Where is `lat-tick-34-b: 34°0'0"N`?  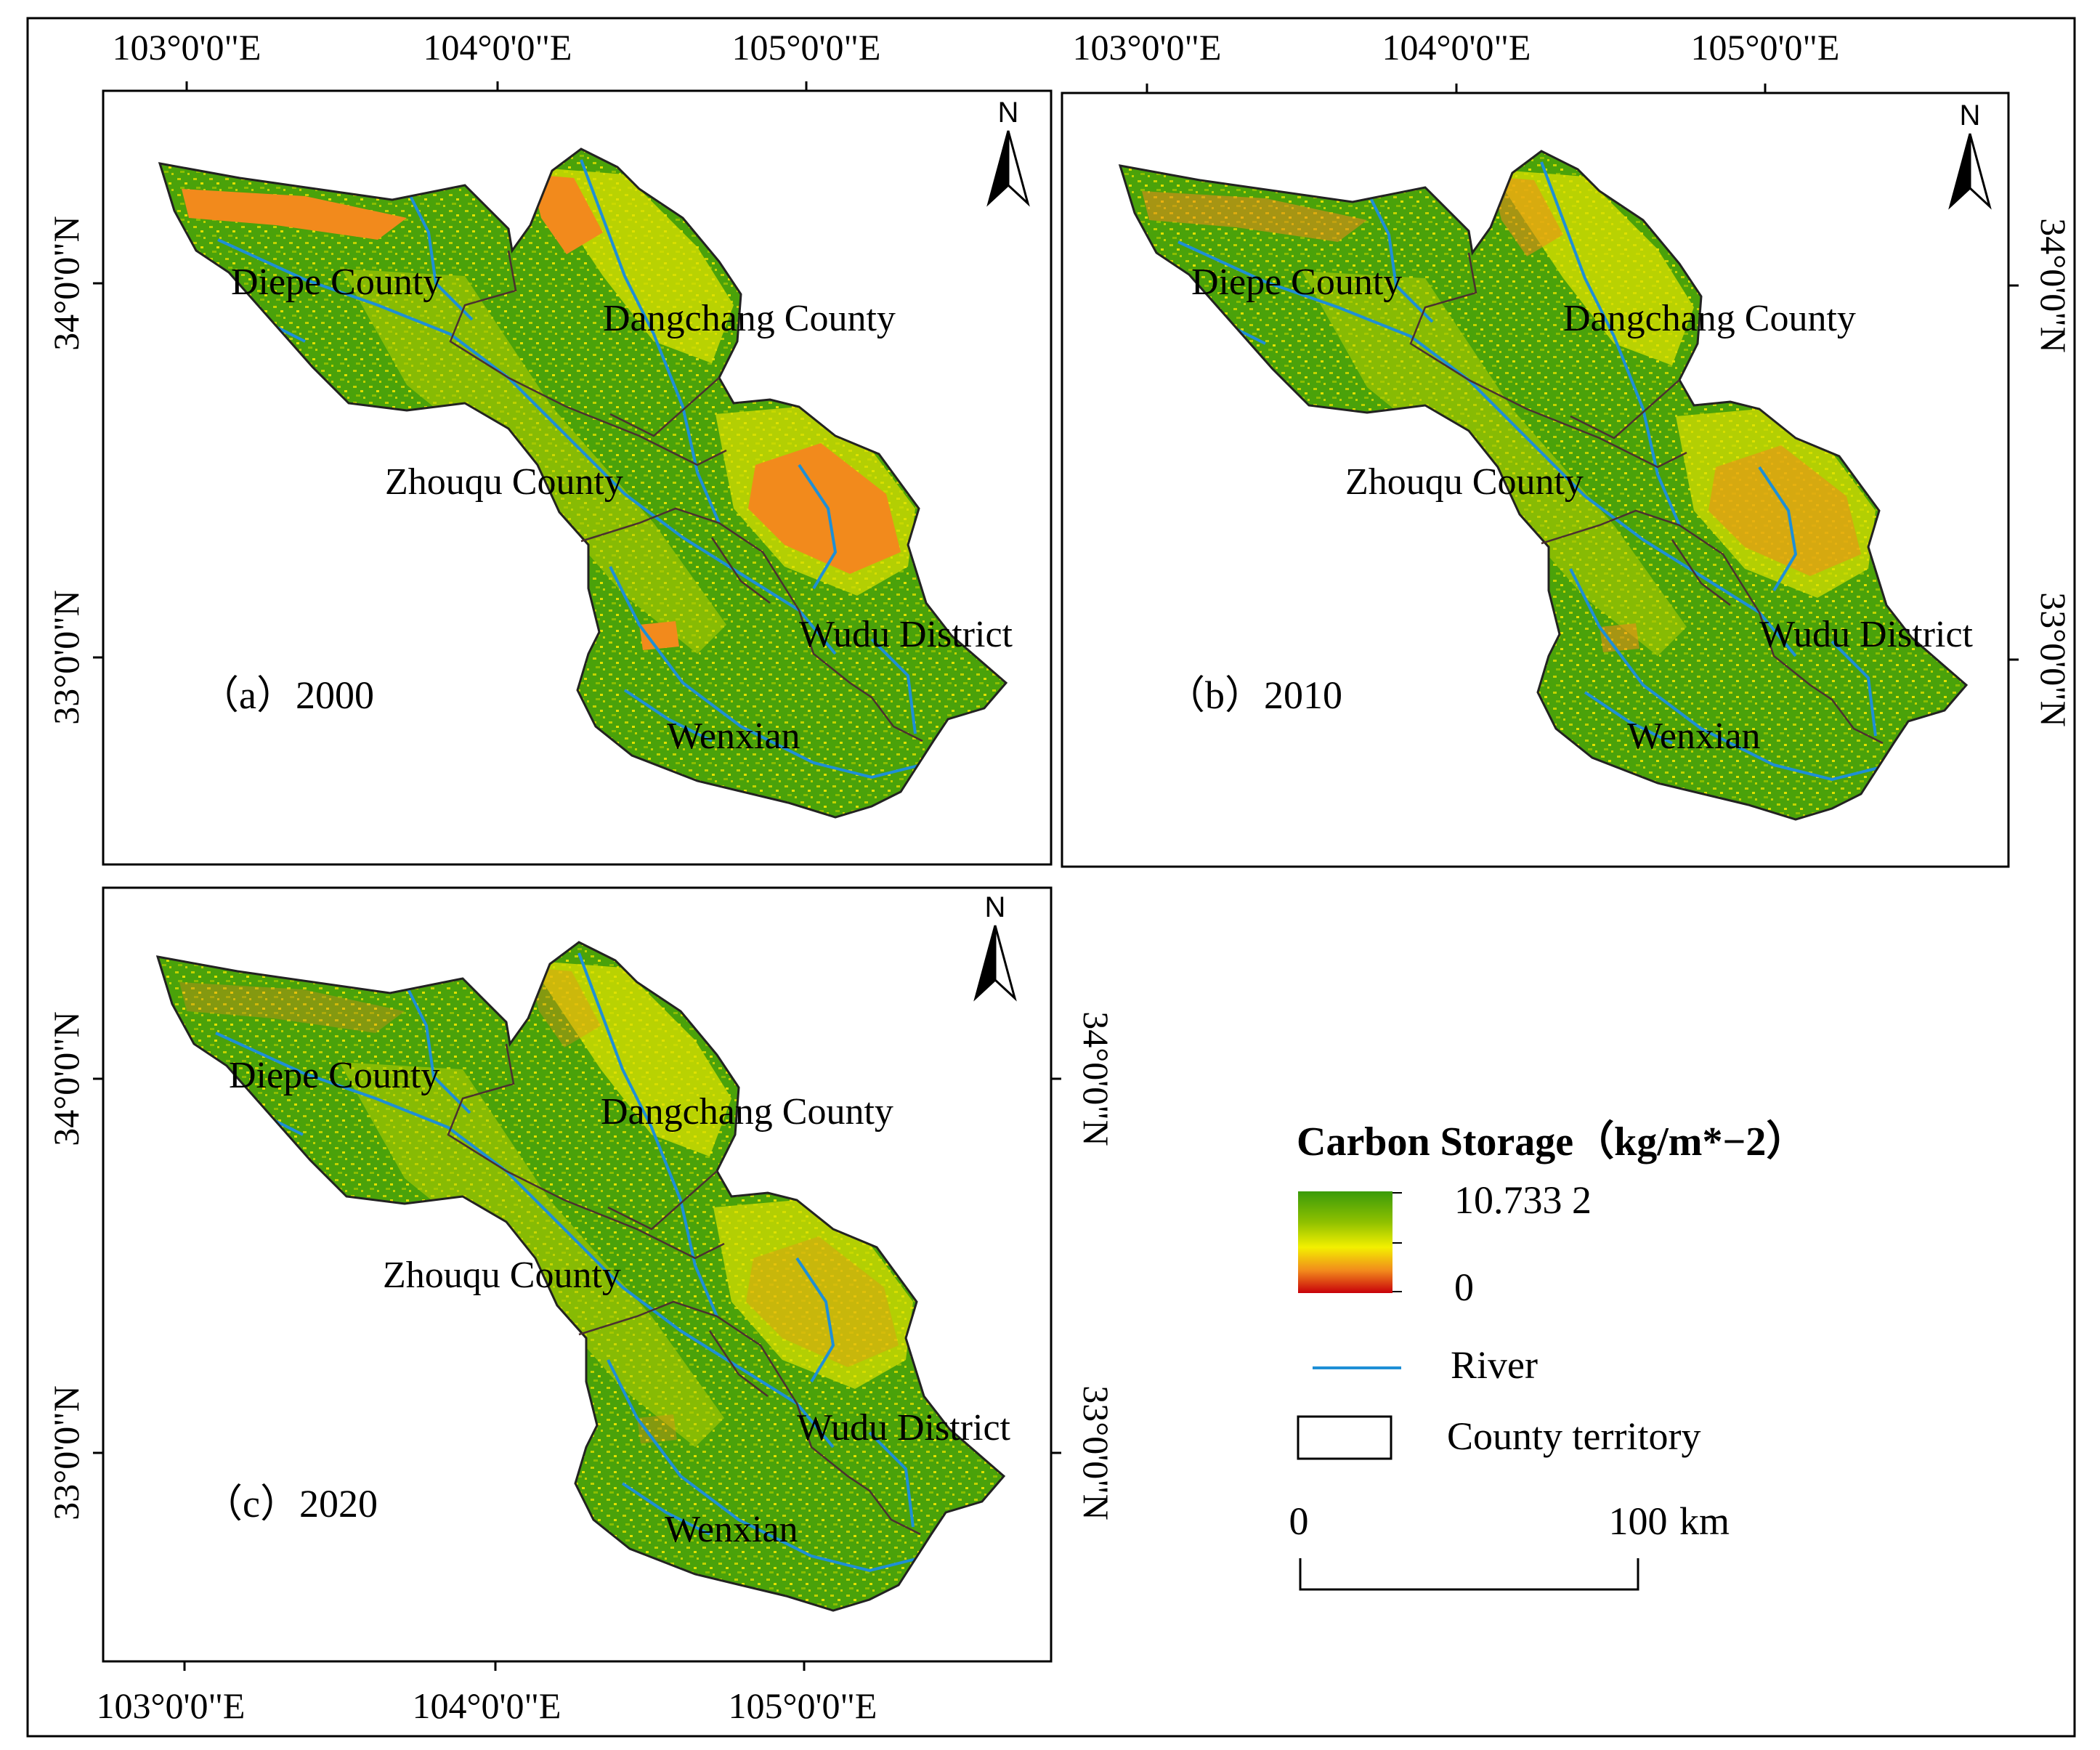
lat-tick-34-b: 34°0'0"N is located at coordinates (2053, 285).